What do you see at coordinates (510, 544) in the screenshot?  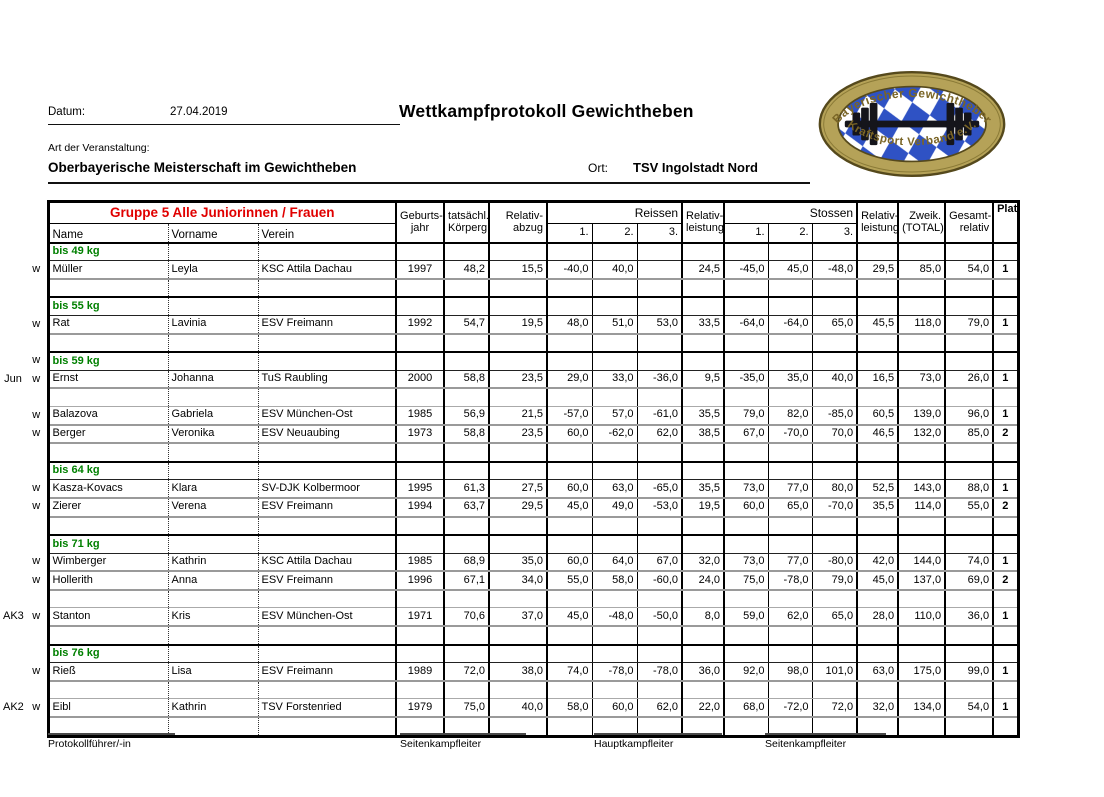 I see `weight-class-row: bis 71 kg` at bounding box center [510, 544].